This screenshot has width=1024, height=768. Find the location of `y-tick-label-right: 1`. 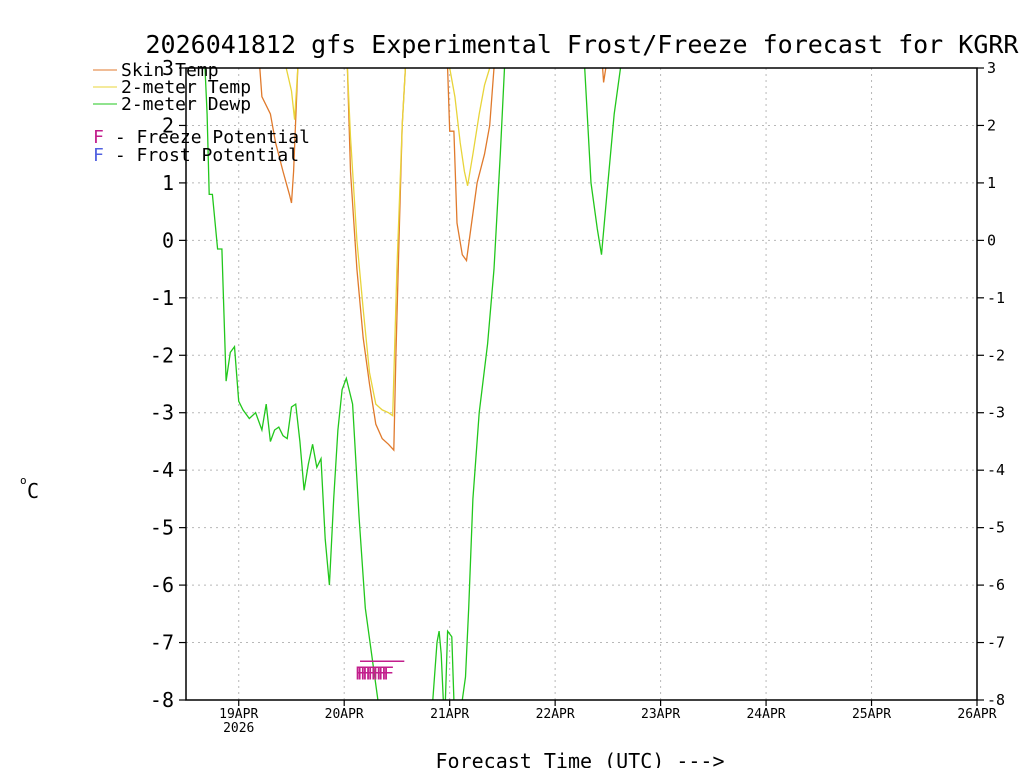

y-tick-label-right: 1 is located at coordinates (991, 183).